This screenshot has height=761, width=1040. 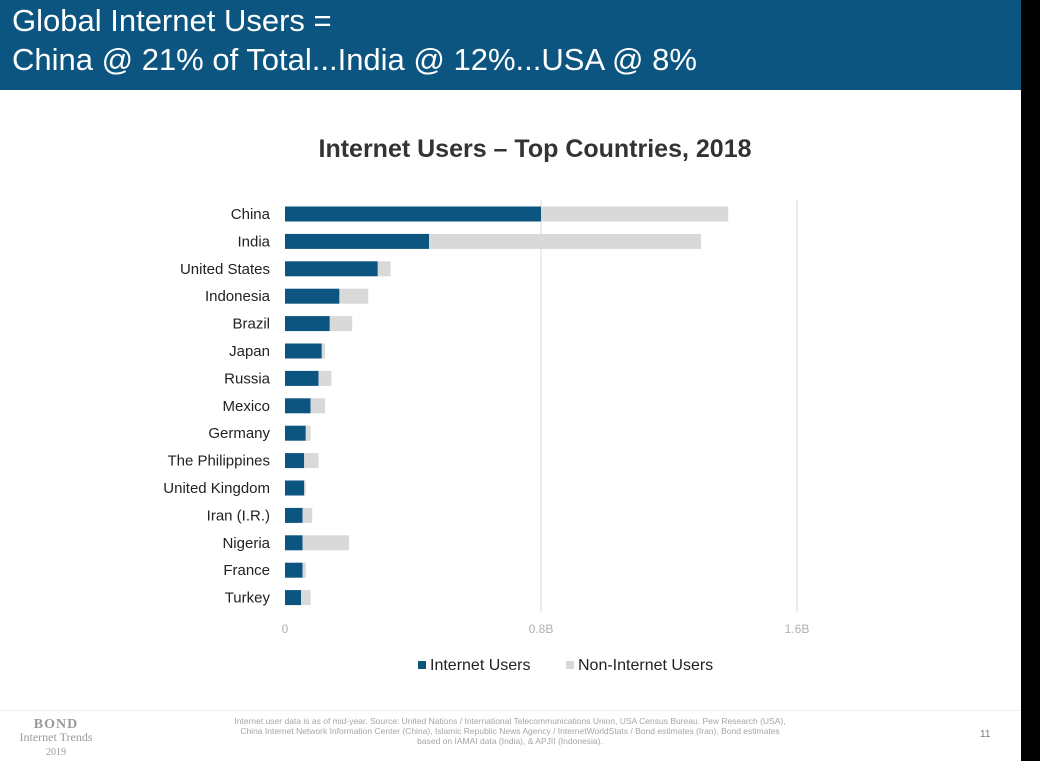 I want to click on logo-line-2: Internet Trends, so click(x=56, y=737).